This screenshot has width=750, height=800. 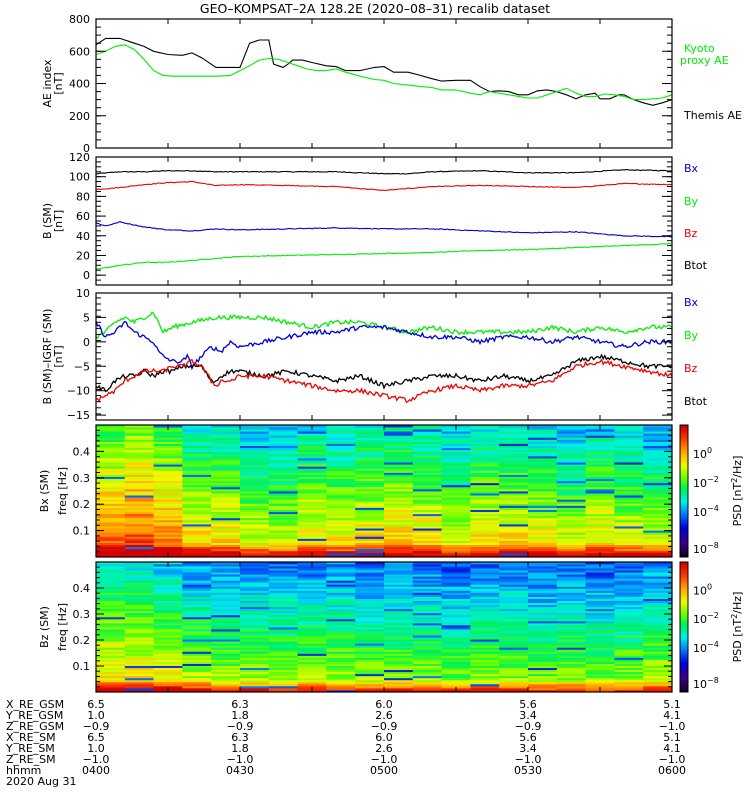 I want to click on y-tick-label: 0, so click(x=86, y=342).